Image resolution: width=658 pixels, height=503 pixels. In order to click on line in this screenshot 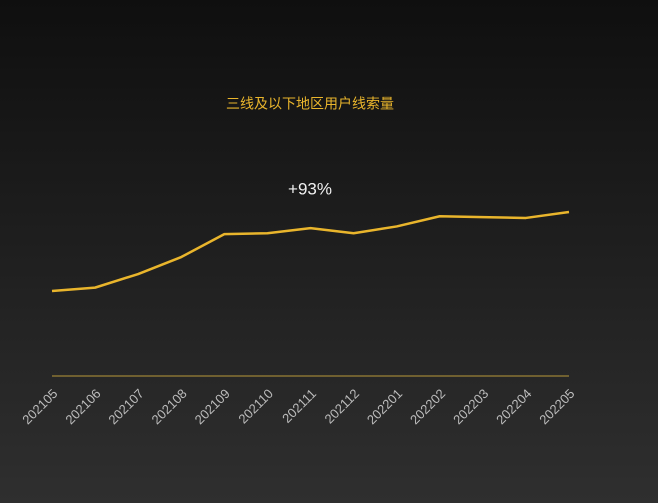, I will do `click(310, 251)`.